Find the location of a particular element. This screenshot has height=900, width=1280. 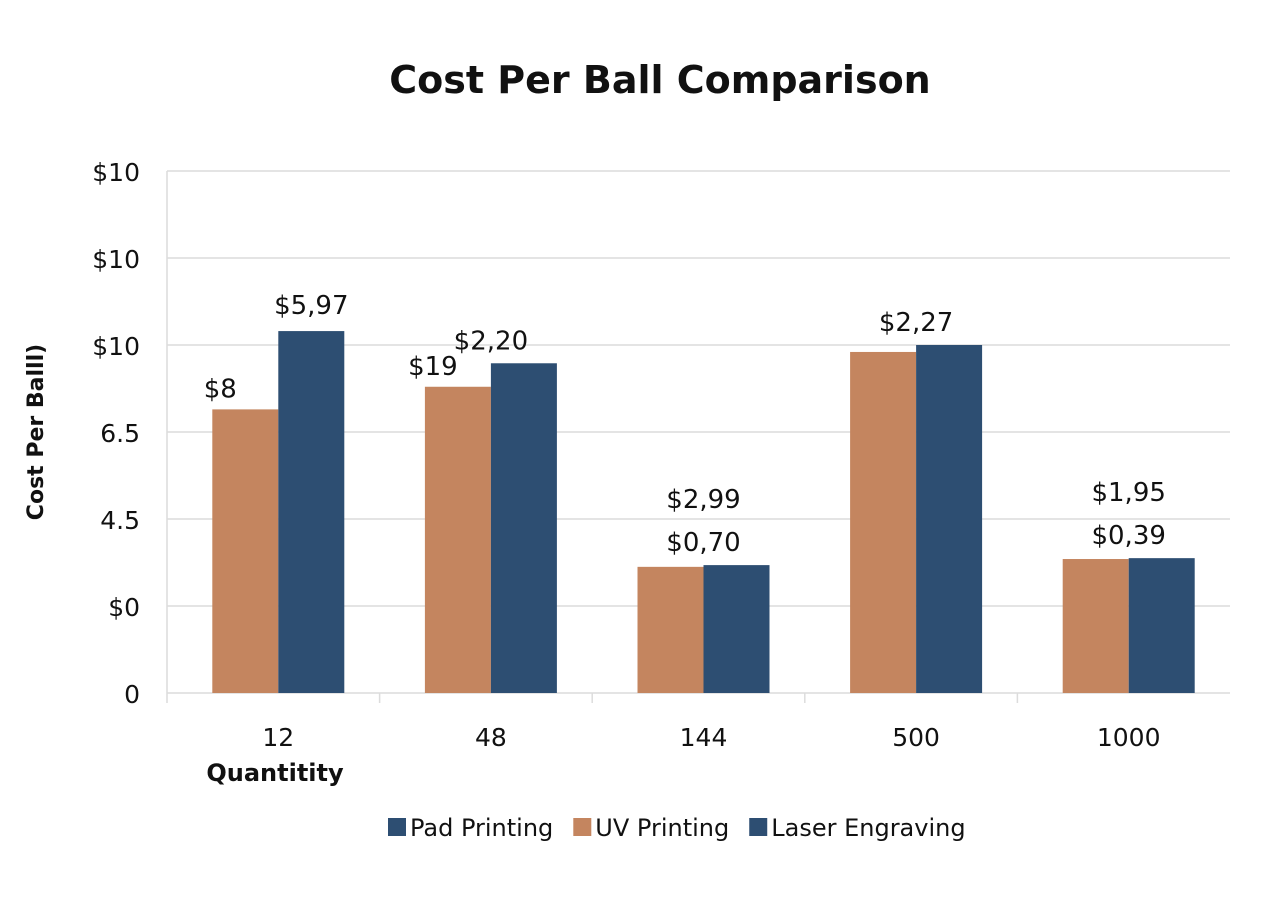

y-tick-label: 6.5 is located at coordinates (120, 433).